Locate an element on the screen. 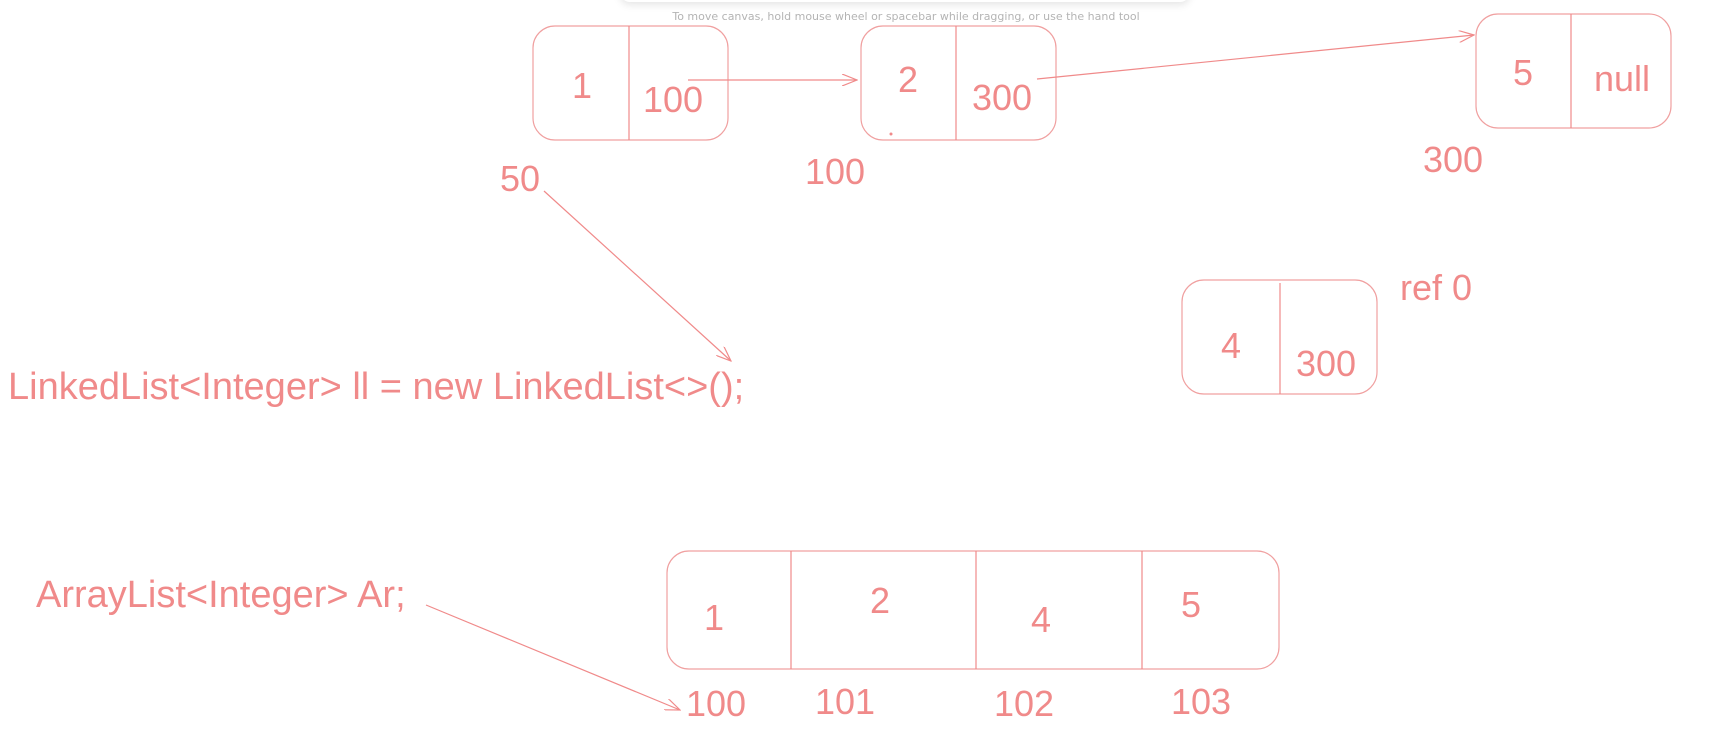 Image resolution: width=1722 pixels, height=746 pixels. array-list-block: 1 2 4 5 is located at coordinates (973, 610).